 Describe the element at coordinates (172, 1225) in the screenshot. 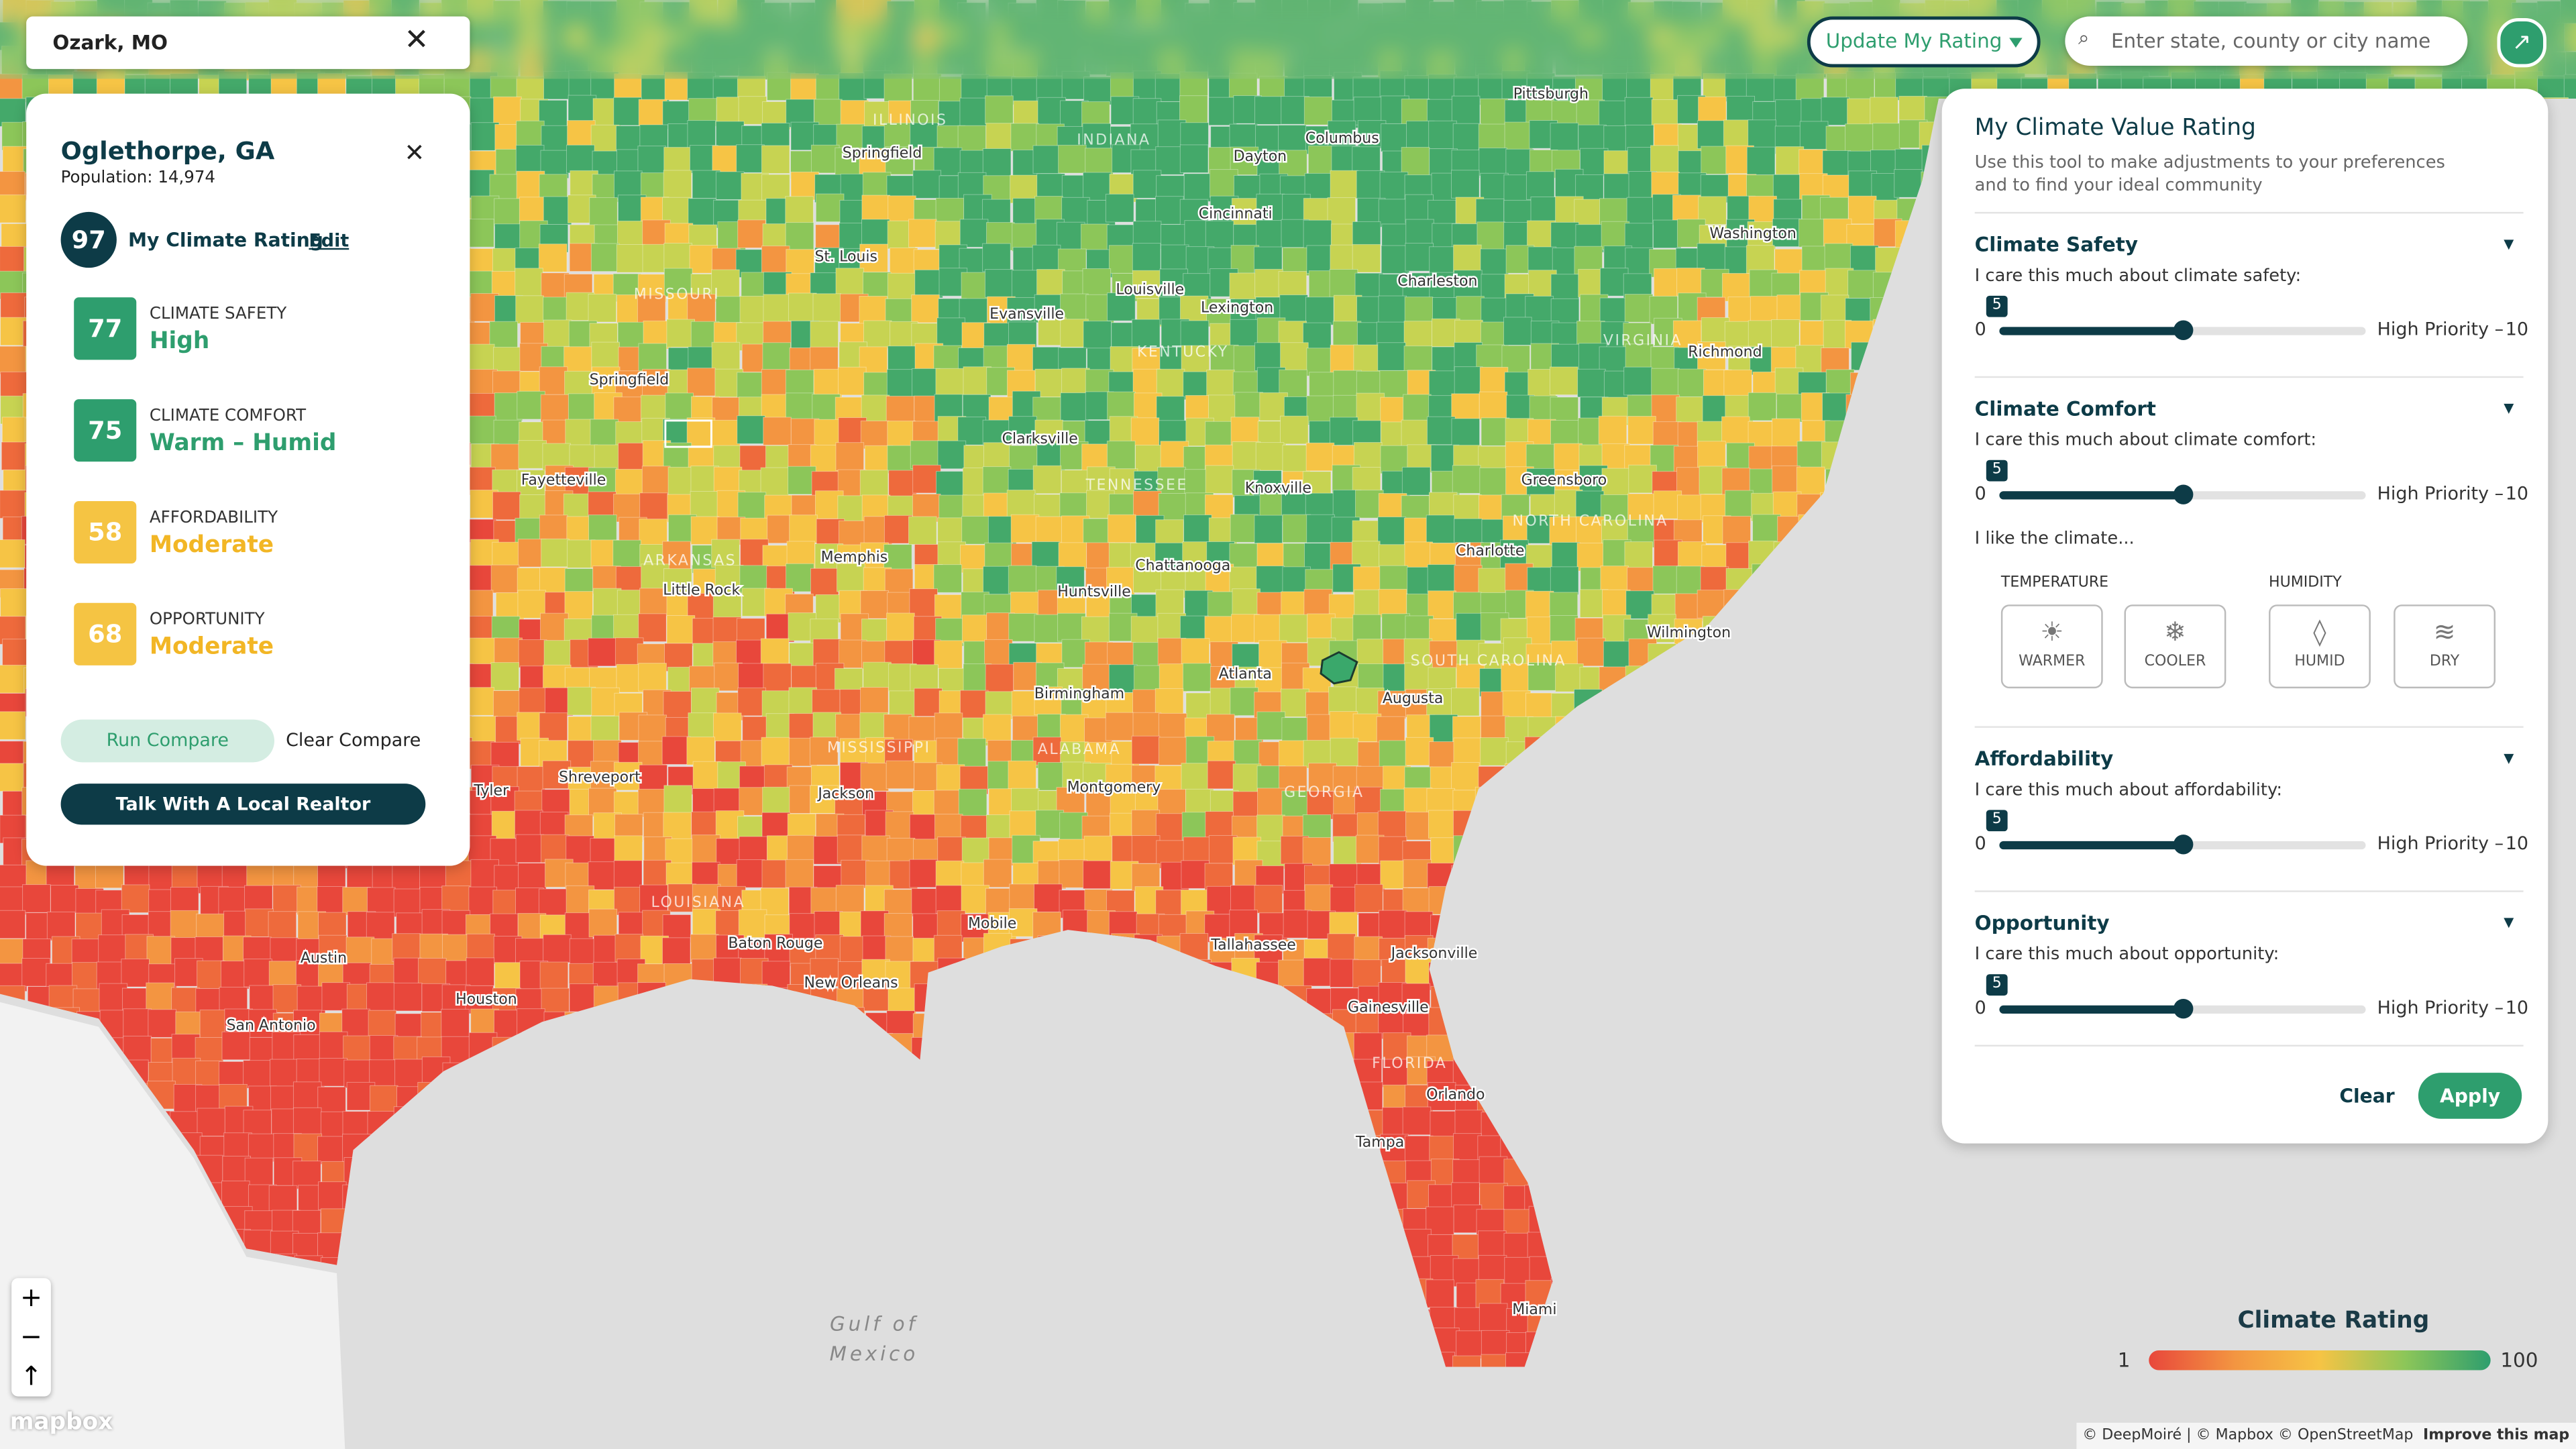

I see `mexico` at that location.